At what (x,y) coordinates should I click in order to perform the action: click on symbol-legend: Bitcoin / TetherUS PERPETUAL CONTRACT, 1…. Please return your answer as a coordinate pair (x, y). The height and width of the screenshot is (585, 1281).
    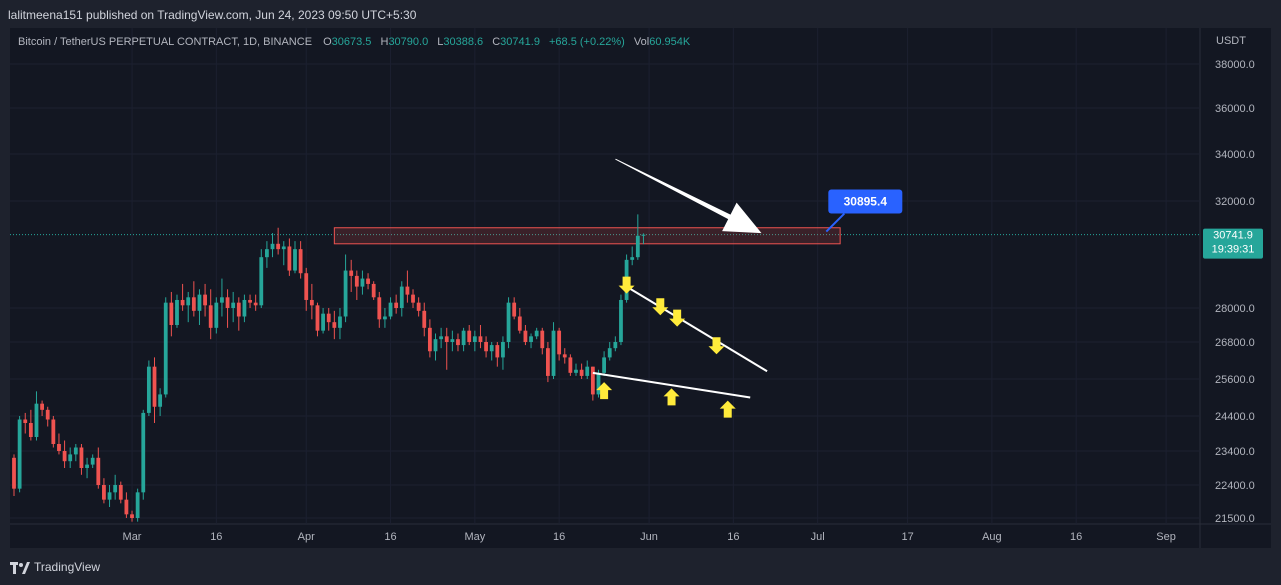
    Looking at the image, I should click on (354, 42).